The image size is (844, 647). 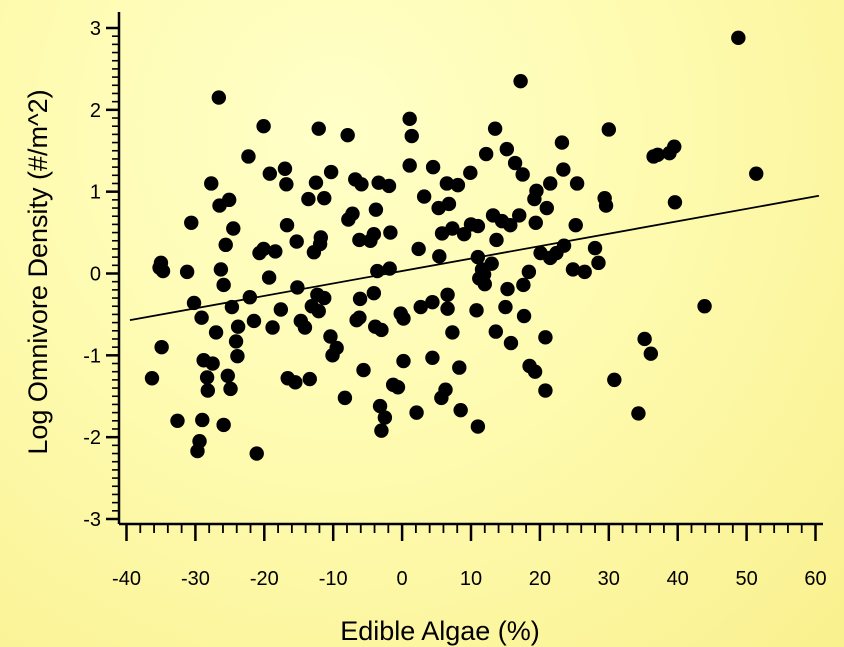 I want to click on y-tick-label: -1, so click(x=92, y=356).